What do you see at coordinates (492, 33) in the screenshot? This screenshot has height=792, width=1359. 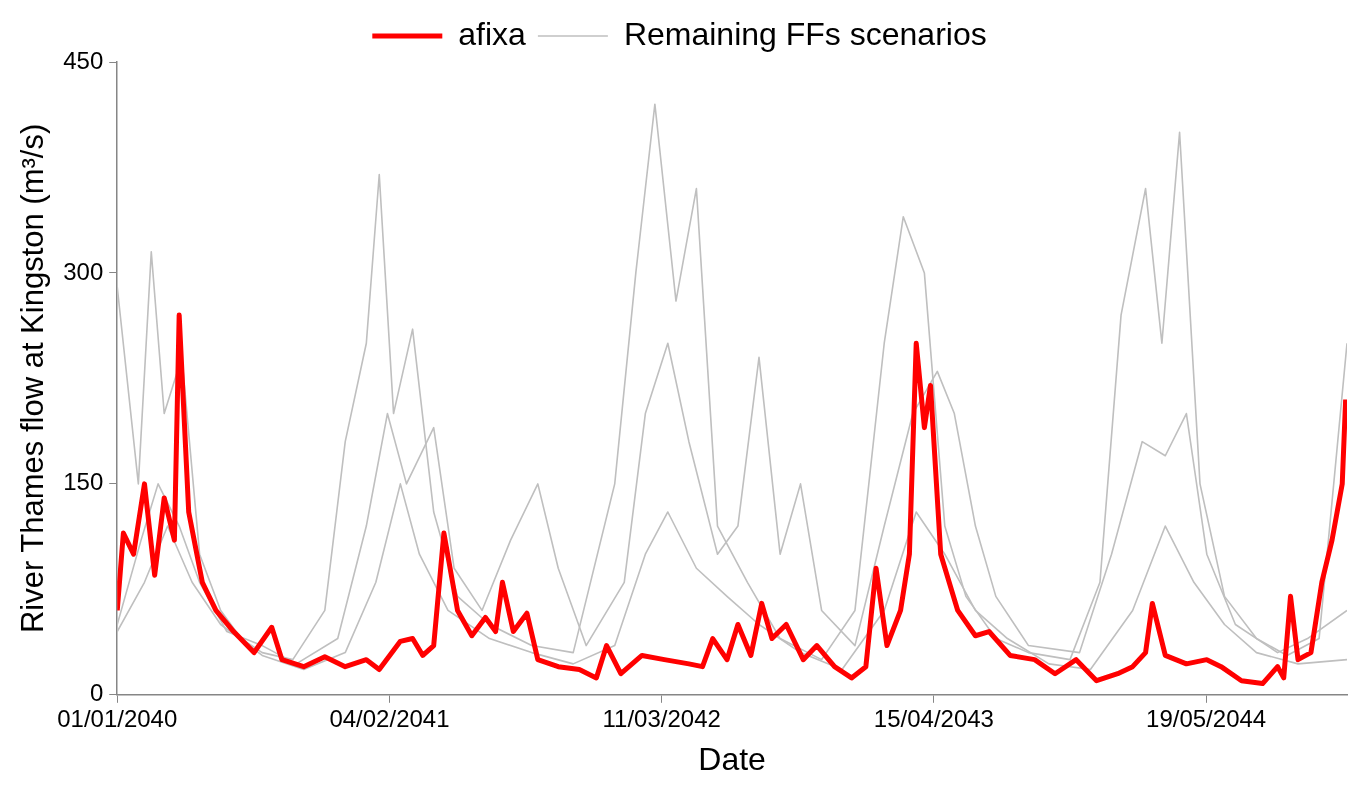 I see `legend-label: afixa` at bounding box center [492, 33].